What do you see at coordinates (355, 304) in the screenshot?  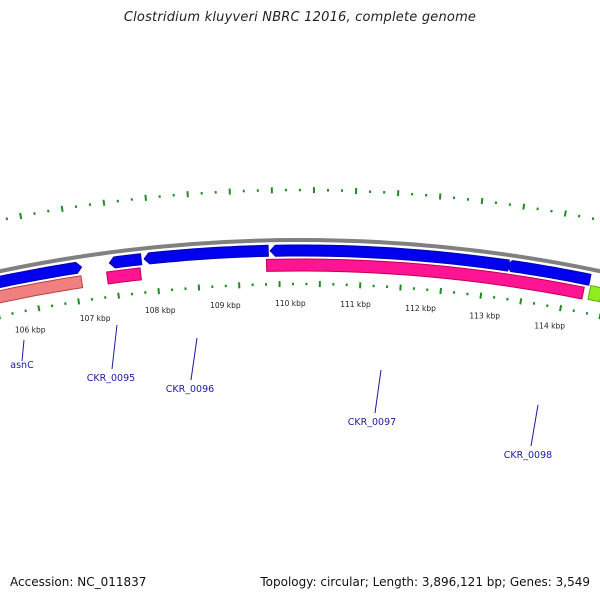 I see `scale-tick-label: 111 kbp` at bounding box center [355, 304].